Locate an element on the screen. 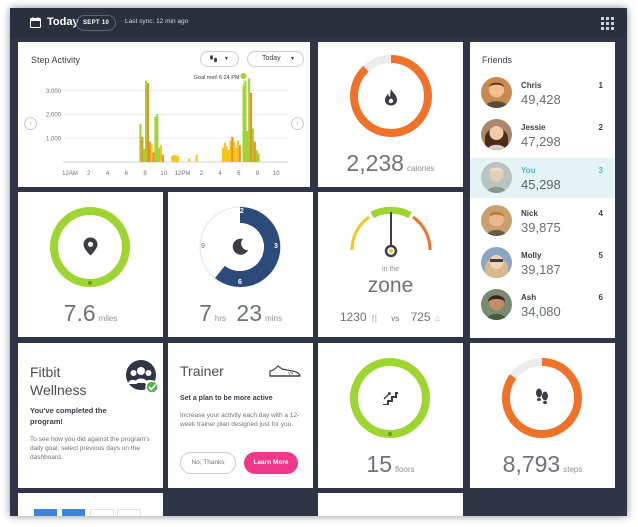  apps-grid-icon is located at coordinates (607, 23).